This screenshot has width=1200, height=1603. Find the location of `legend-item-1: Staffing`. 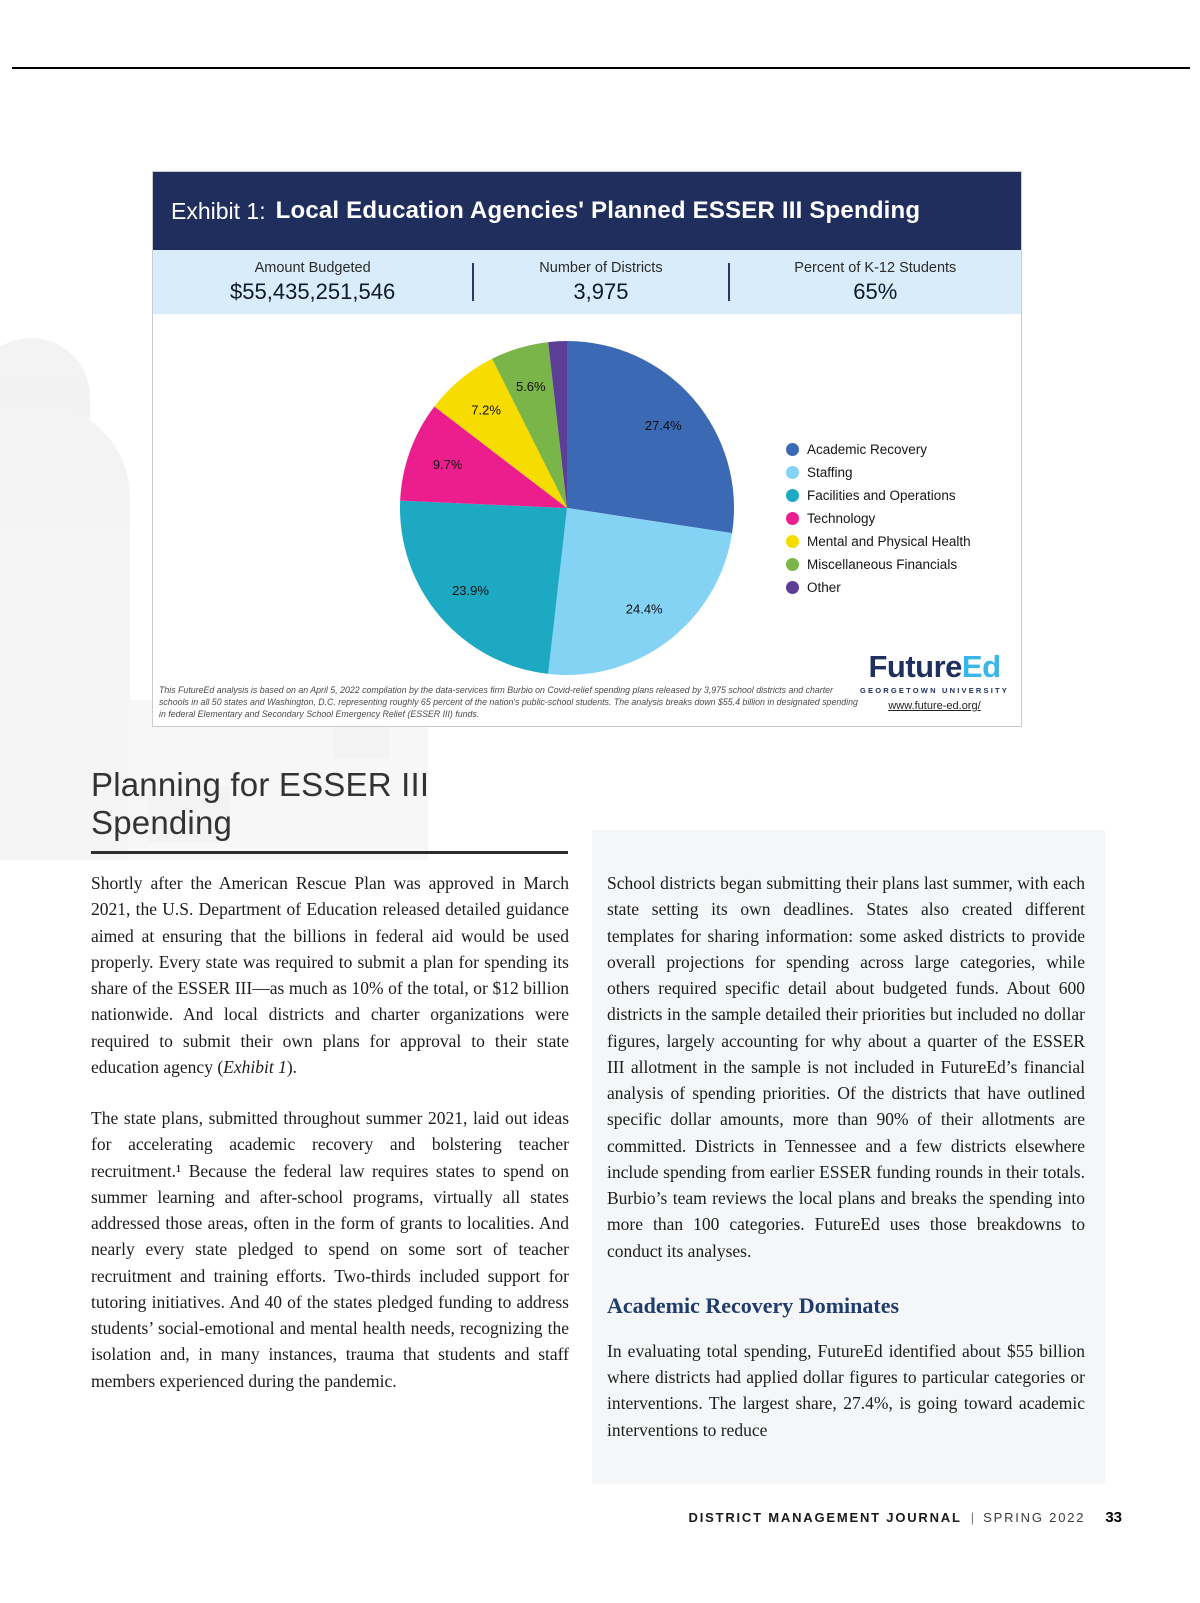

legend-item-1: Staffing is located at coordinates (878, 472).